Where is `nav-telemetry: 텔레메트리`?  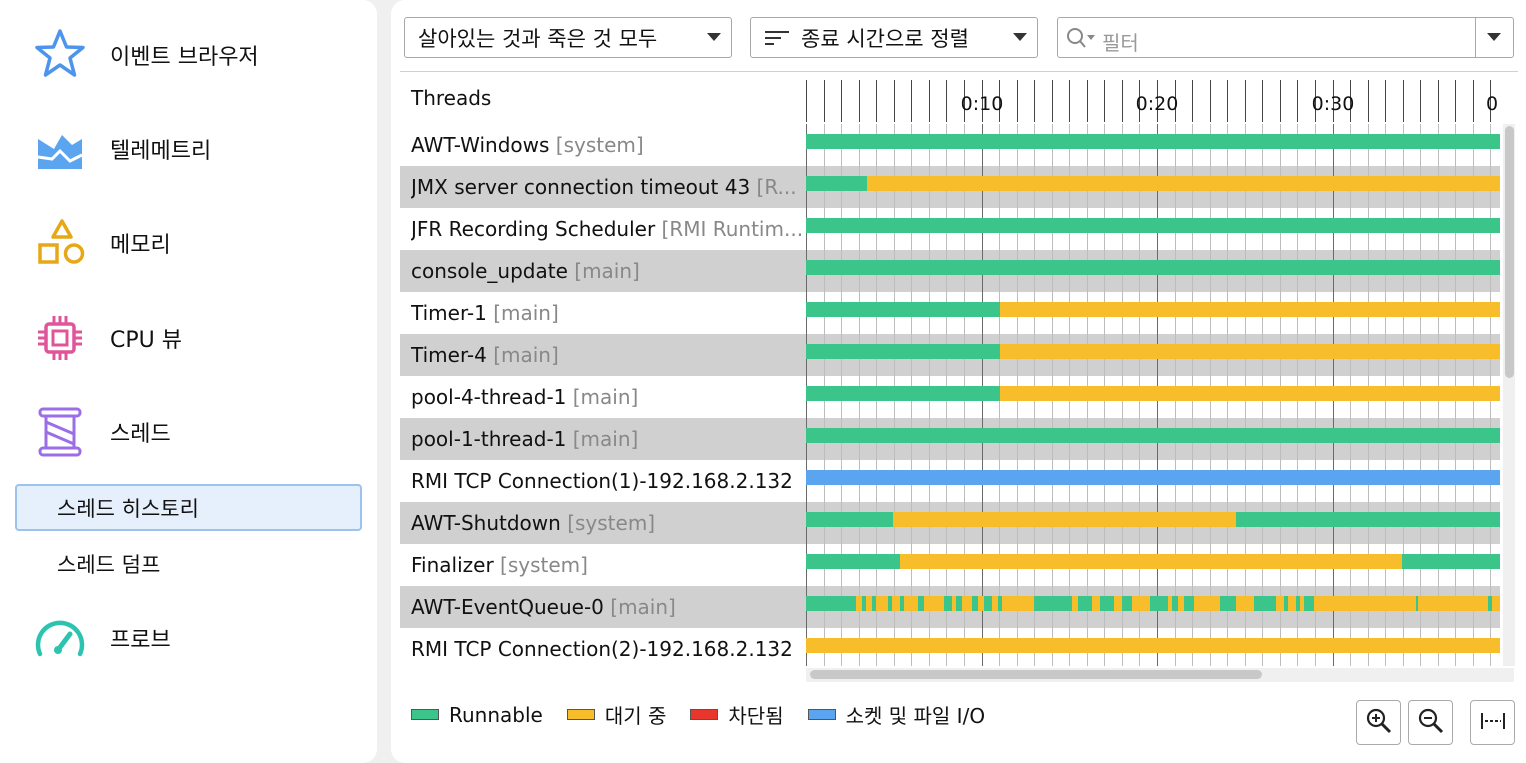 nav-telemetry: 텔레메트리 is located at coordinates (188, 149).